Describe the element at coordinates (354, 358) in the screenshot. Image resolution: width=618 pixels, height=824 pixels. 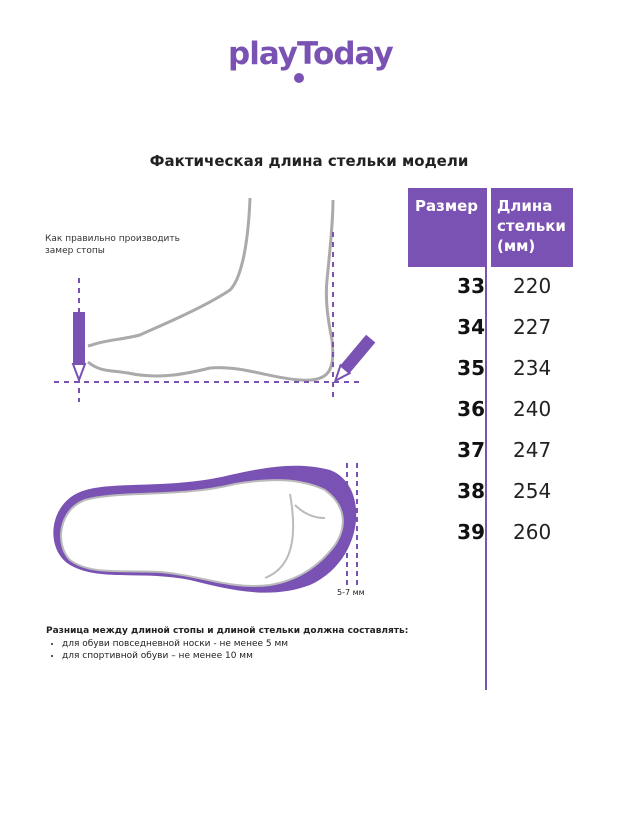
I see `pencil-icon-right` at that location.